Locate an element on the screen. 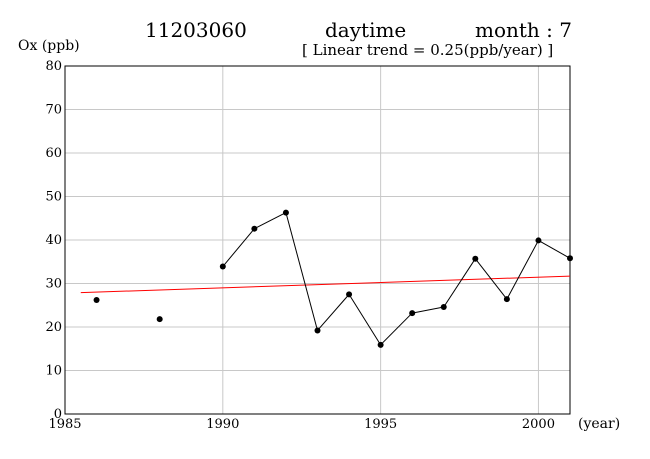 Image resolution: width=650 pixels, height=459 pixels. station-id: 11203060 is located at coordinates (196, 30).